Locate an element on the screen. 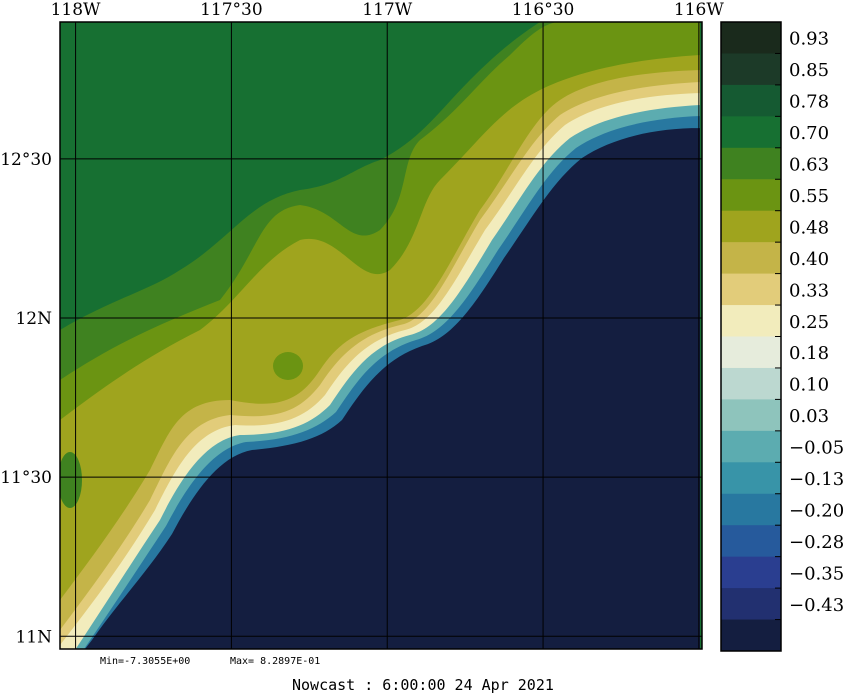 The width and height of the screenshot is (852, 697). y-tick-label-2: 12N is located at coordinates (33, 319).